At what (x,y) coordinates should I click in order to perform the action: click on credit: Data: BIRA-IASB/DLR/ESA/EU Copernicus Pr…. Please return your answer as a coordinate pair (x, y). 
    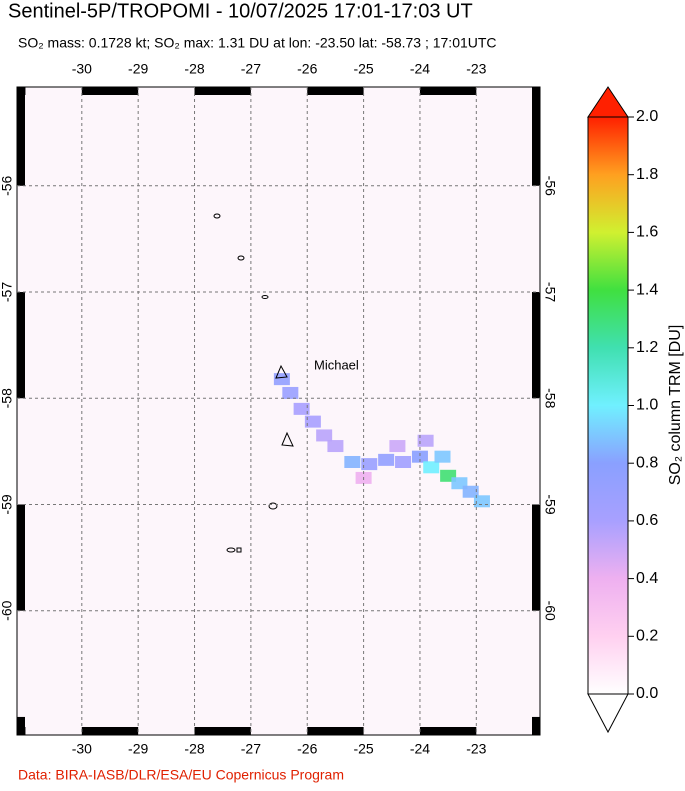
    Looking at the image, I should click on (181, 775).